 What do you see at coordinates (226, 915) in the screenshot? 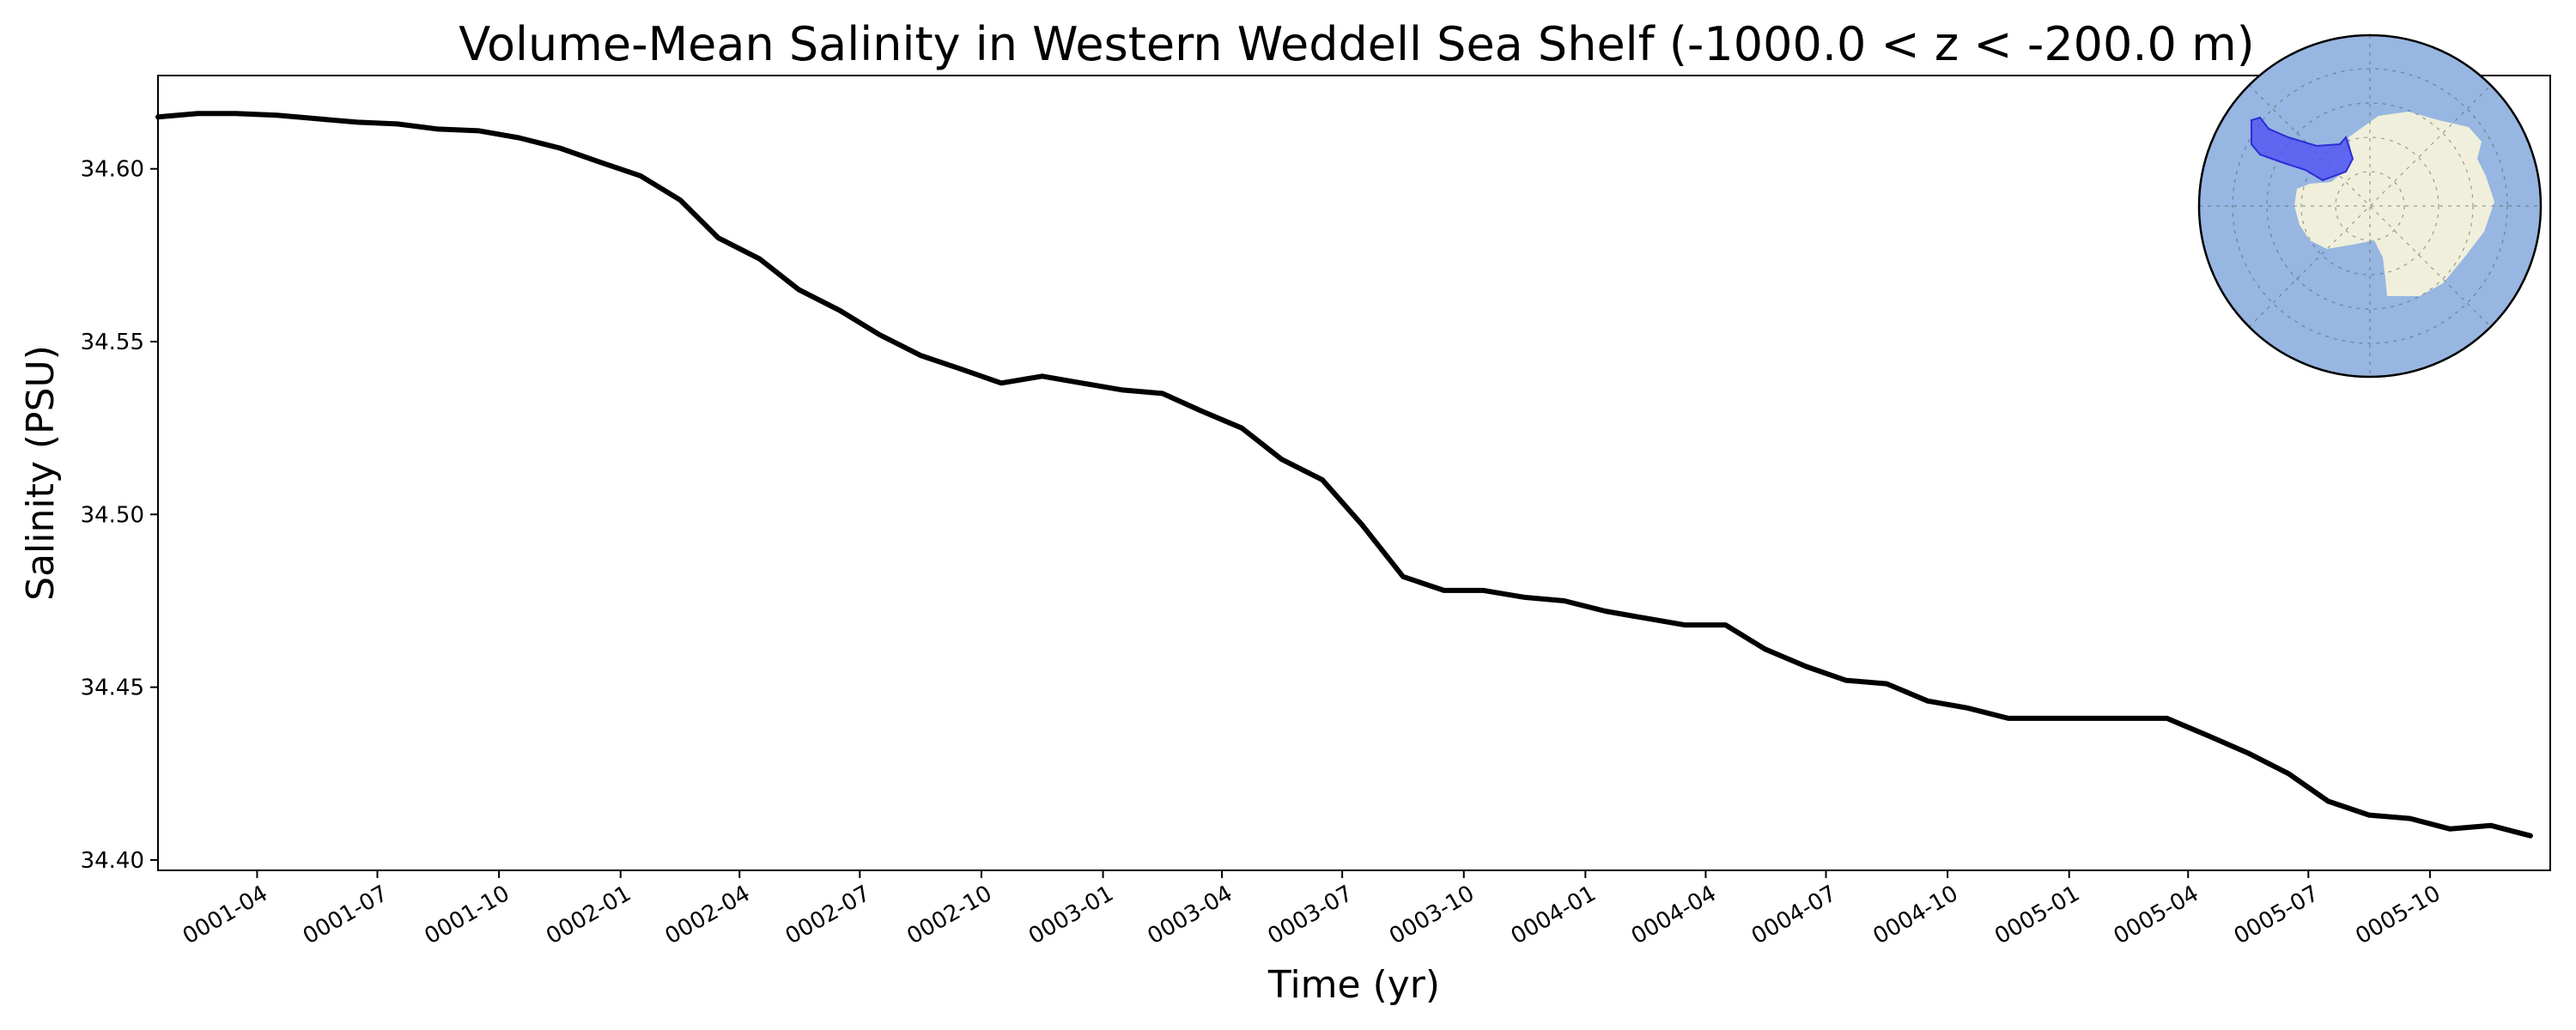
I see `x-tick-label: 0001-04` at bounding box center [226, 915].